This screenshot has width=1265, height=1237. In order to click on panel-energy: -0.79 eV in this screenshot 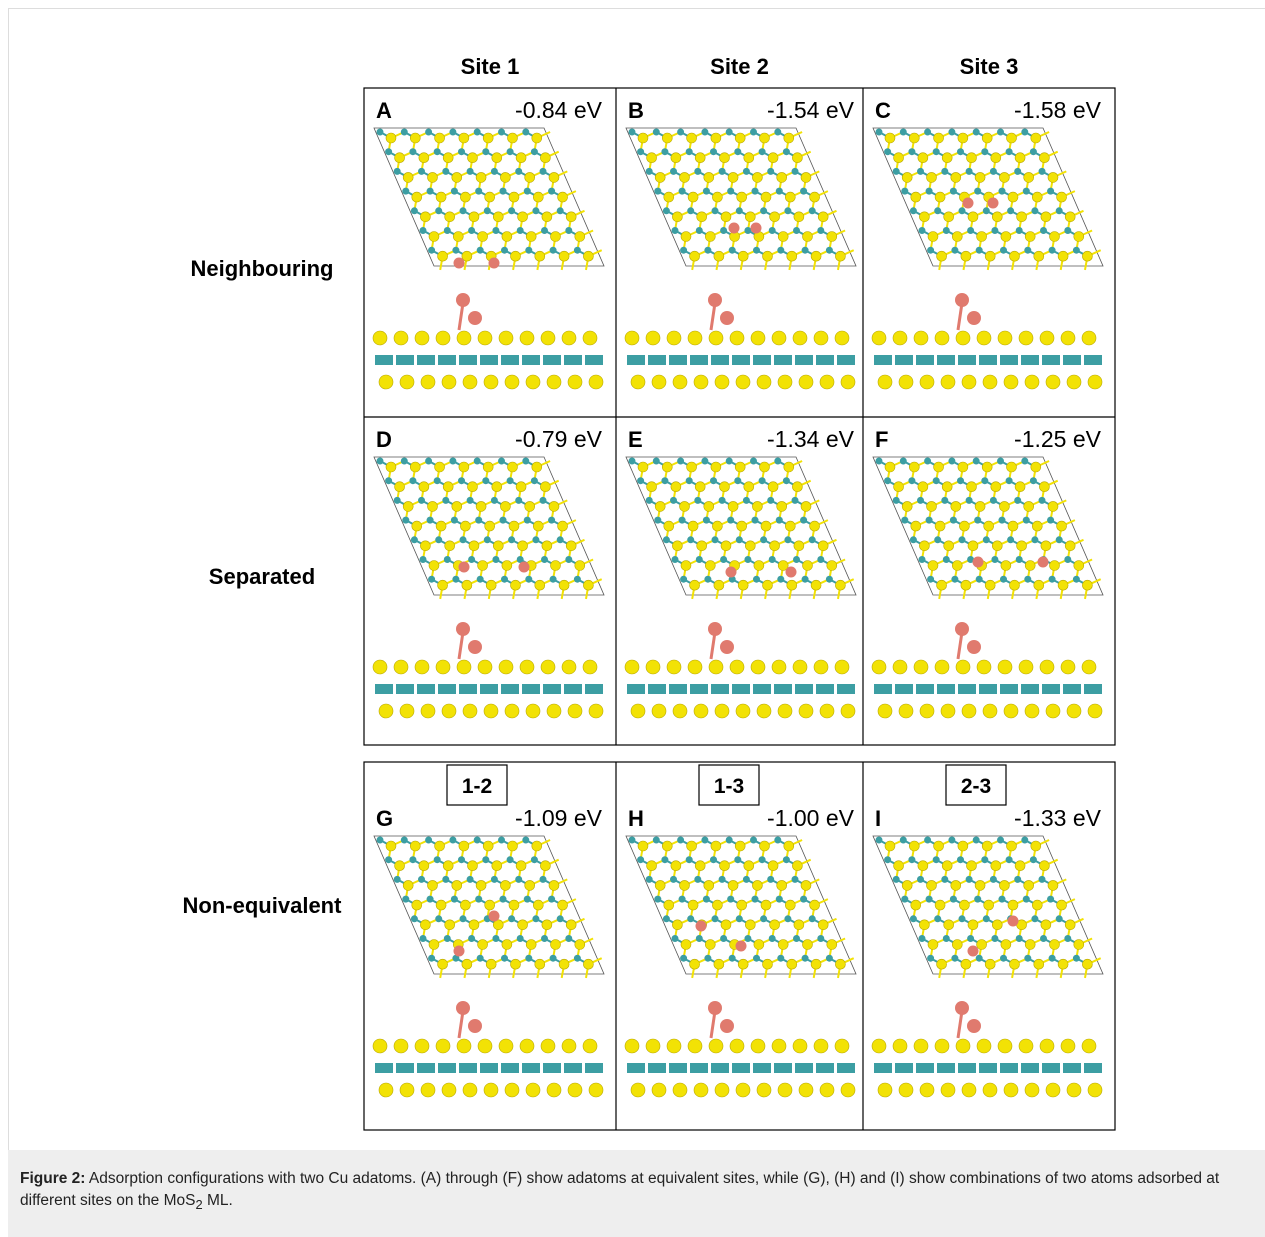, I will do `click(559, 439)`.